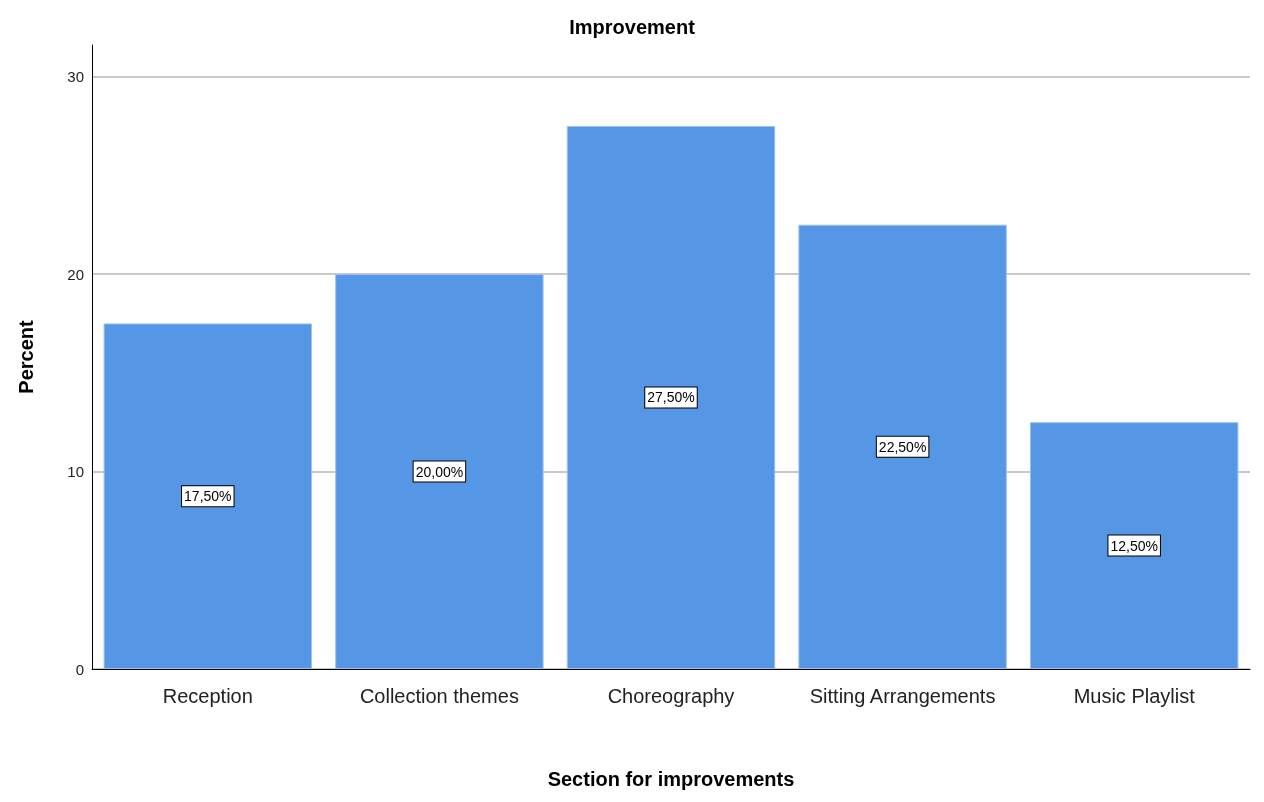 The image size is (1264, 802). What do you see at coordinates (75, 77) in the screenshot?
I see `y-tick-label: 30` at bounding box center [75, 77].